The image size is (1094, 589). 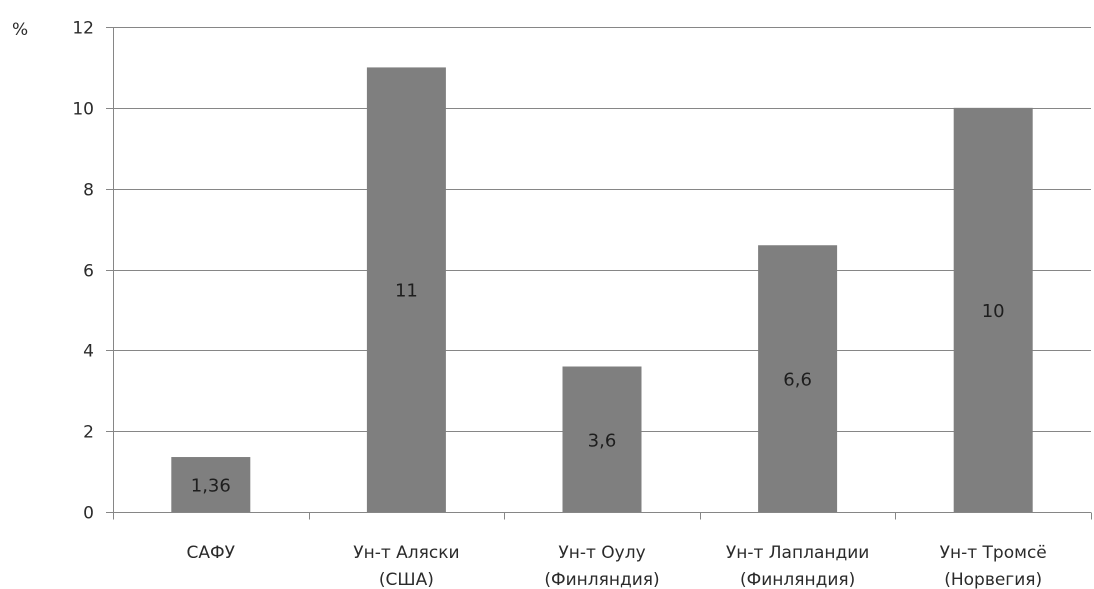 I want to click on y-unit-label: %, so click(x=20, y=30).